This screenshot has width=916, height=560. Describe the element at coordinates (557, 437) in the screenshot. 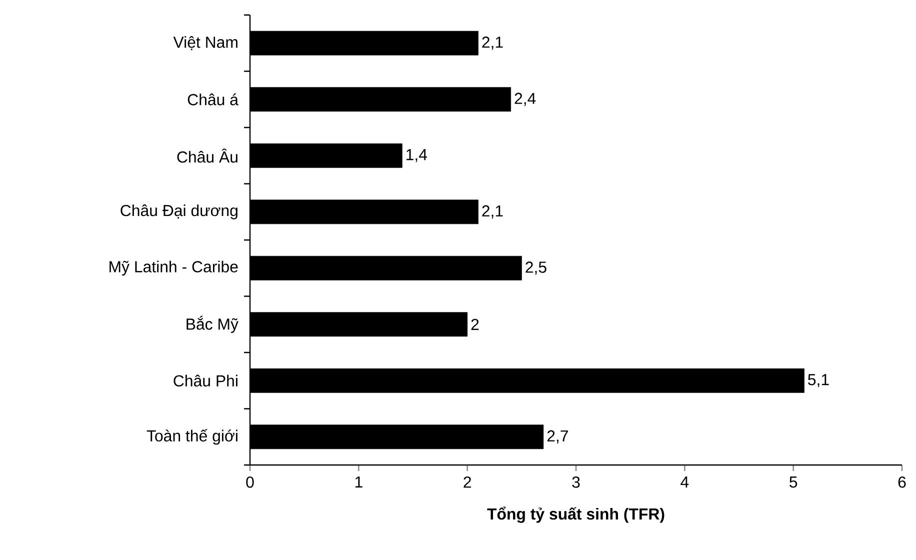

I see `data-label: 2,7` at that location.